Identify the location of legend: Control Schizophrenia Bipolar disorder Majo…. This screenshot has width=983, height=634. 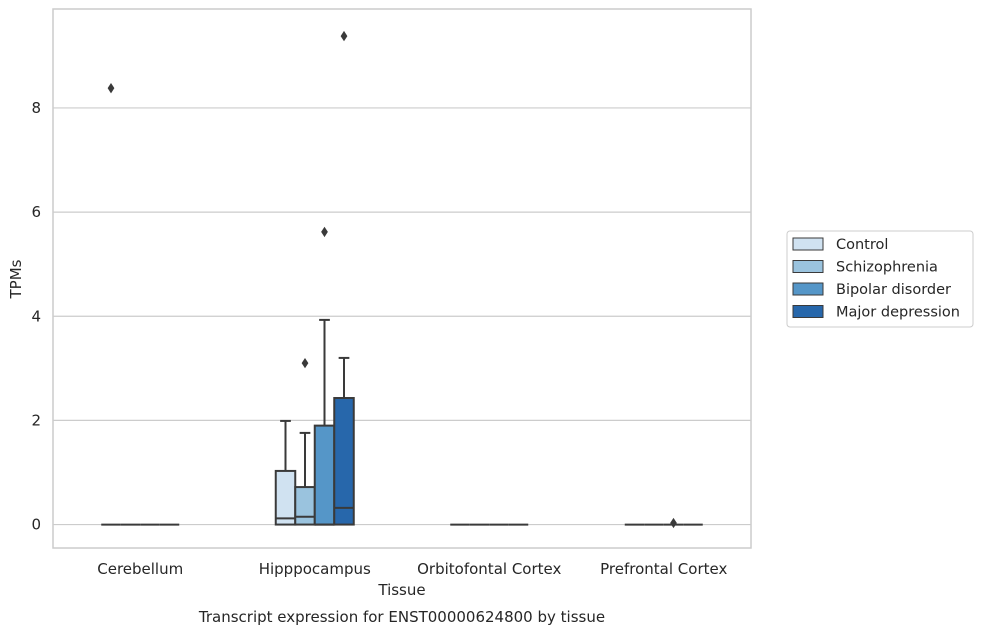
(880, 279).